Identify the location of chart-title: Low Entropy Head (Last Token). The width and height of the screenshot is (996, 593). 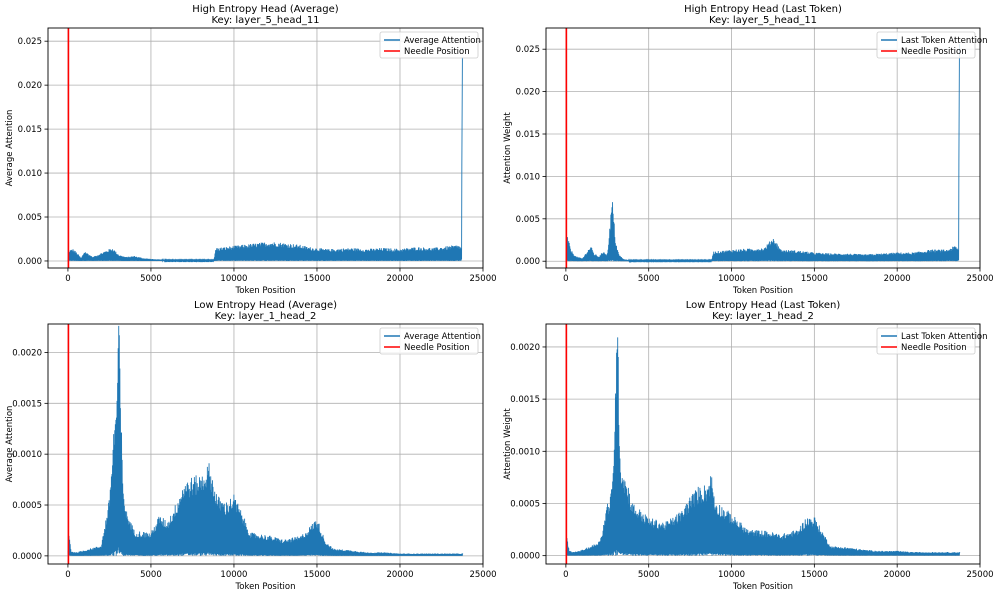
(763, 305).